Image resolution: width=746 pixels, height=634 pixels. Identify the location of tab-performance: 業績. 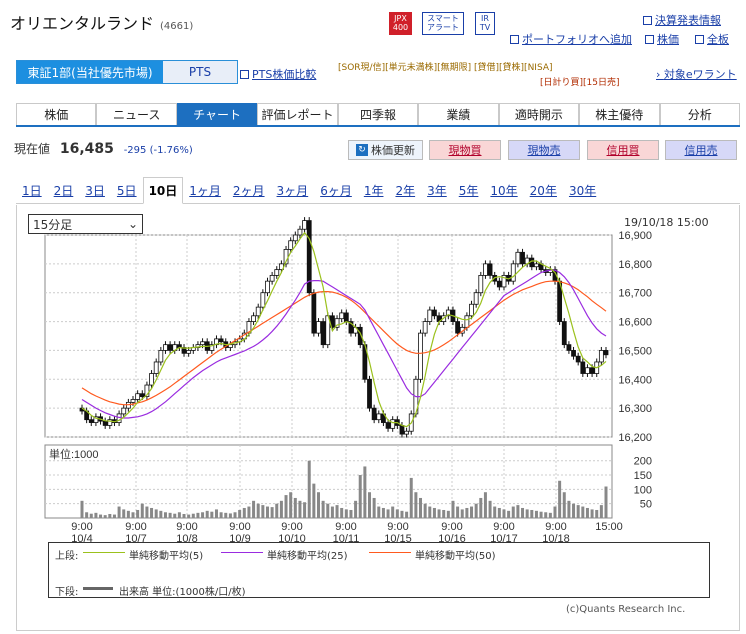
(458, 114).